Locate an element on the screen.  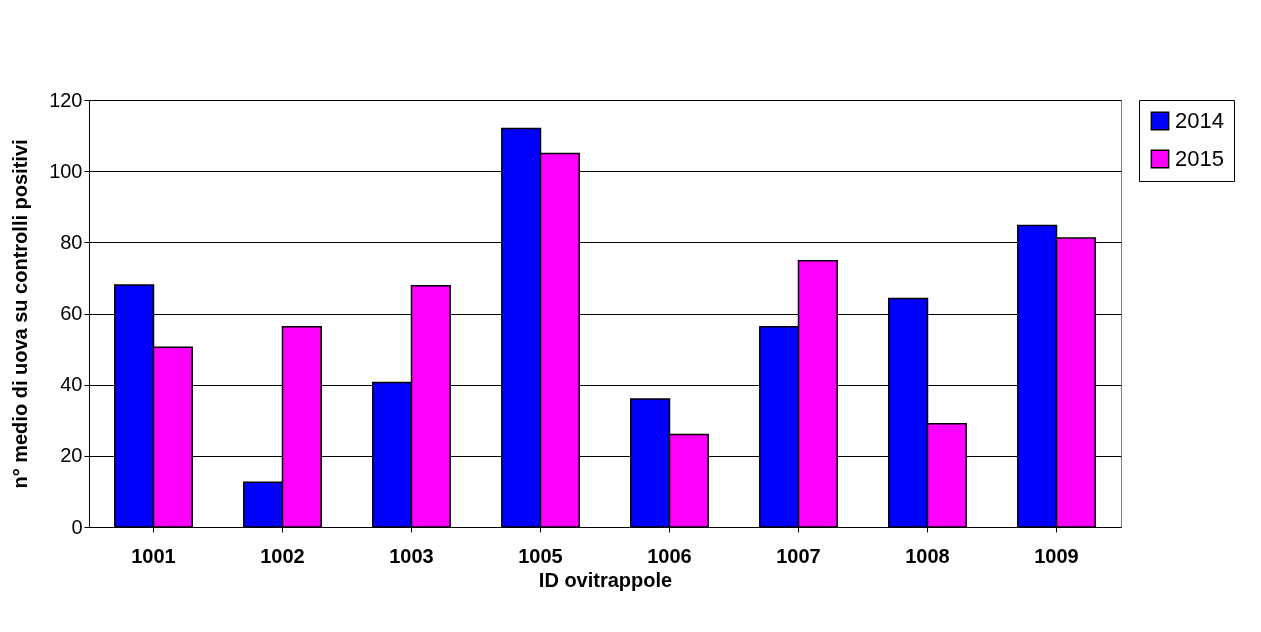
x-tick-label: 1009 is located at coordinates (1056, 555).